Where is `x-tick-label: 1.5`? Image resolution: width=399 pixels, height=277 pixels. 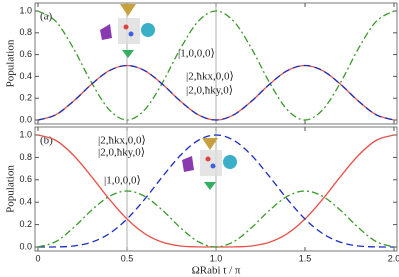
x-tick-label: 1.5 is located at coordinates (305, 258).